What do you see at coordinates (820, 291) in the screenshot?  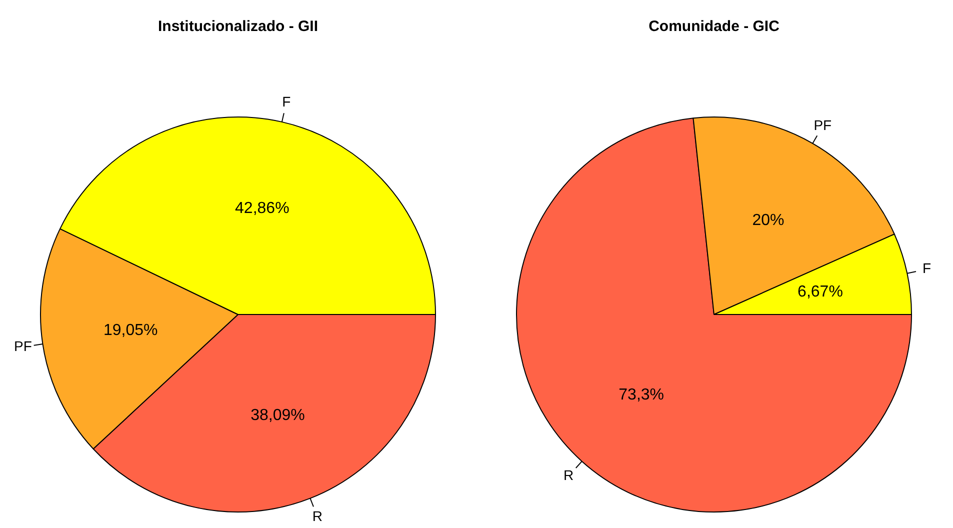 I see `data-label: 6,67%` at bounding box center [820, 291].